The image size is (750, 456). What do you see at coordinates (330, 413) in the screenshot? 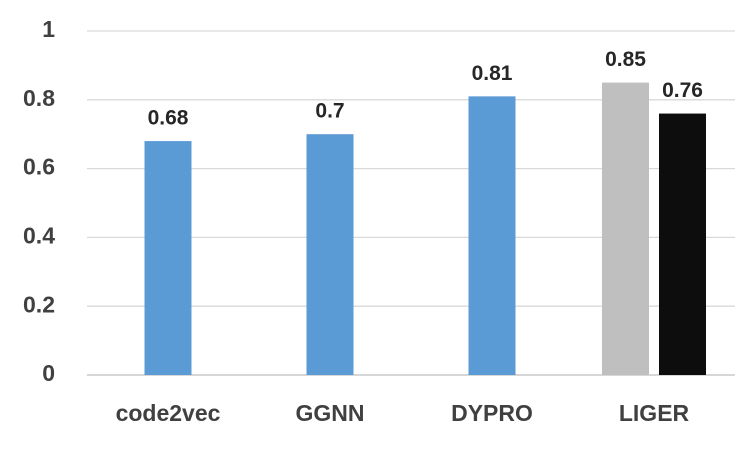
I see `x-tick-label: GGNN` at bounding box center [330, 413].